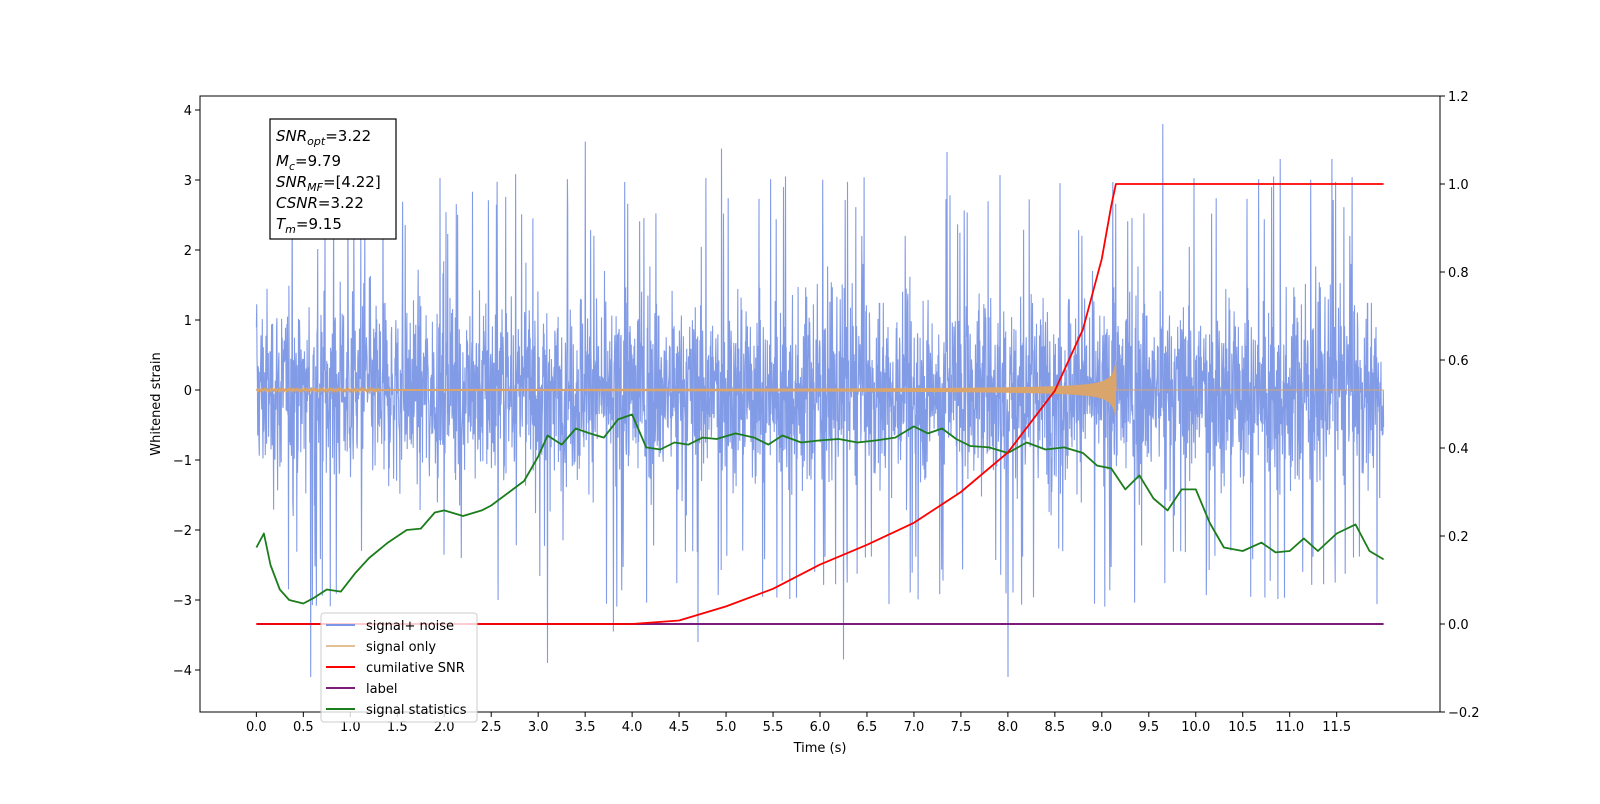 The image size is (1600, 804). What do you see at coordinates (341, 203) in the screenshot?
I see `info-csnr-value: =3.22` at bounding box center [341, 203].